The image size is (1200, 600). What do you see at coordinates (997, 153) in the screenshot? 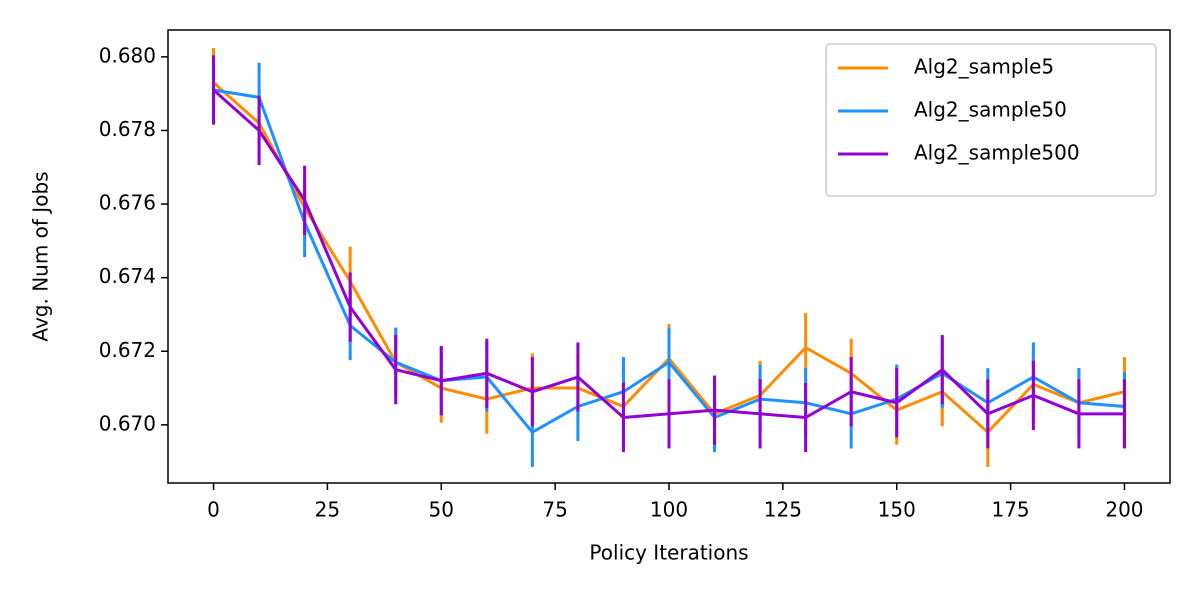
I see `legend-label: Alg2_sample500` at bounding box center [997, 153].